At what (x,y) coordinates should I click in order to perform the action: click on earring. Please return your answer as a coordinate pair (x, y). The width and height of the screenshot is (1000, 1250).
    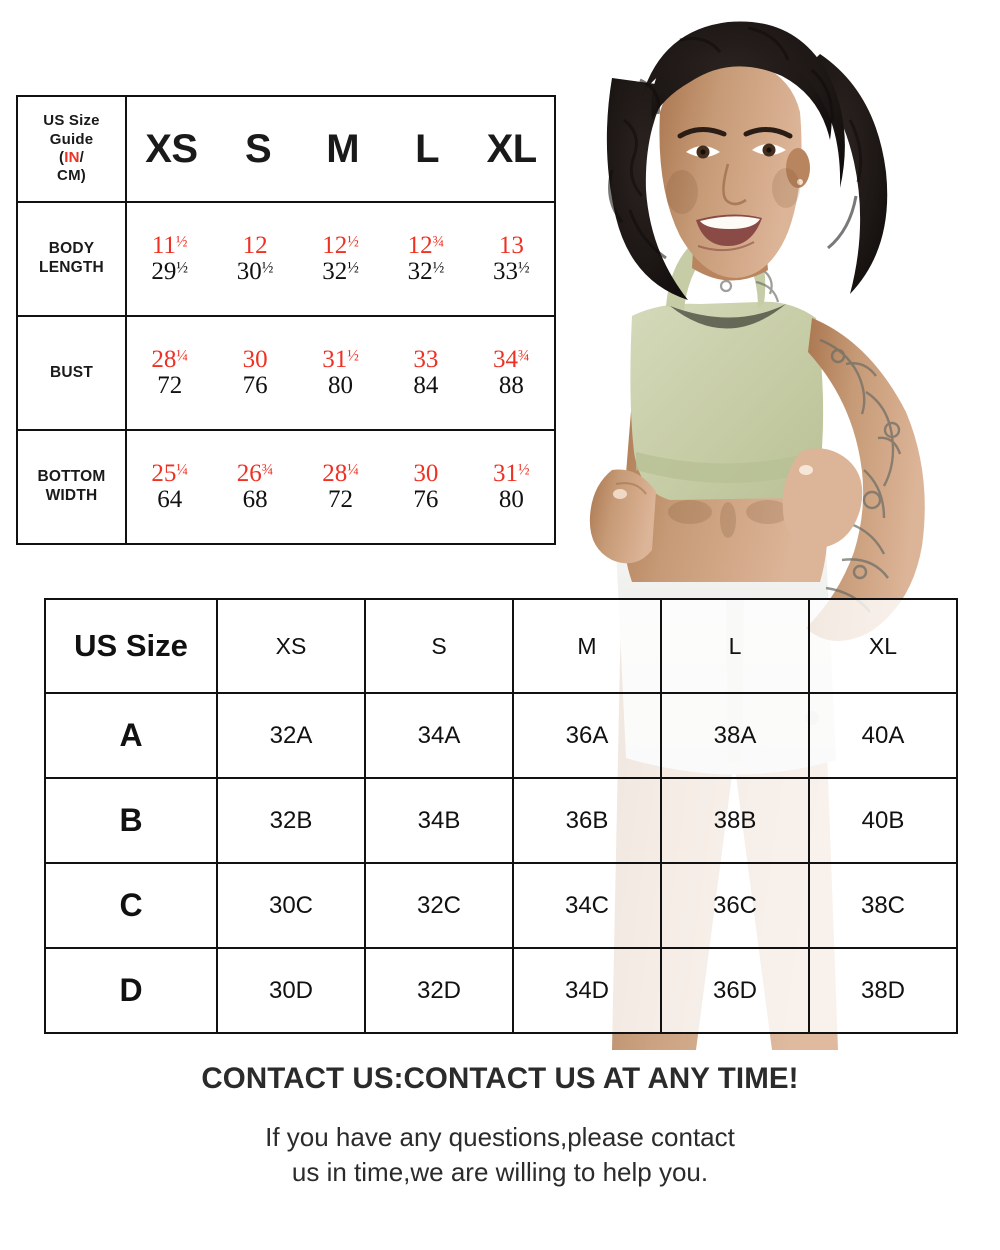
    Looking at the image, I should click on (800, 182).